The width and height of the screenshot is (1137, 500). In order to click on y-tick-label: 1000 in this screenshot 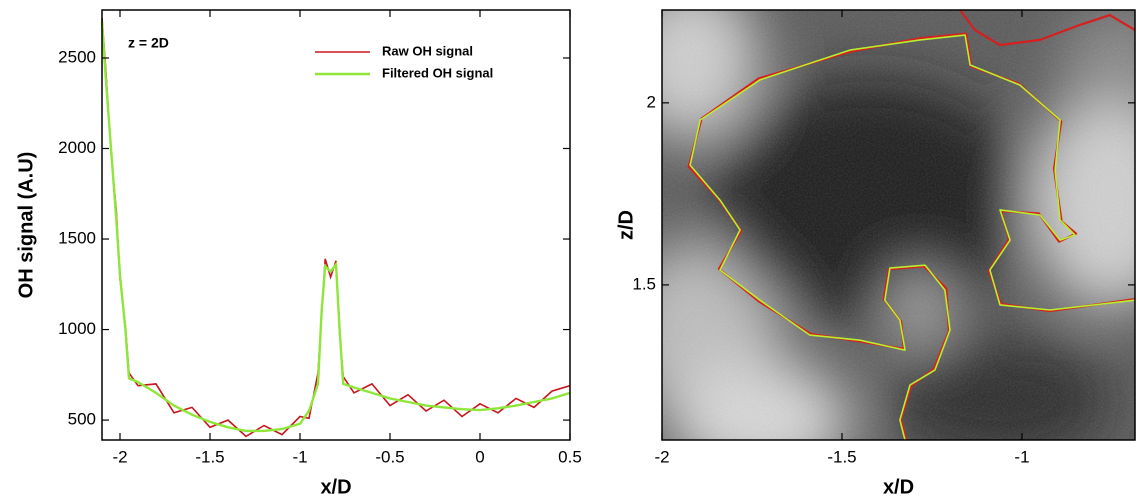, I will do `click(77, 328)`.